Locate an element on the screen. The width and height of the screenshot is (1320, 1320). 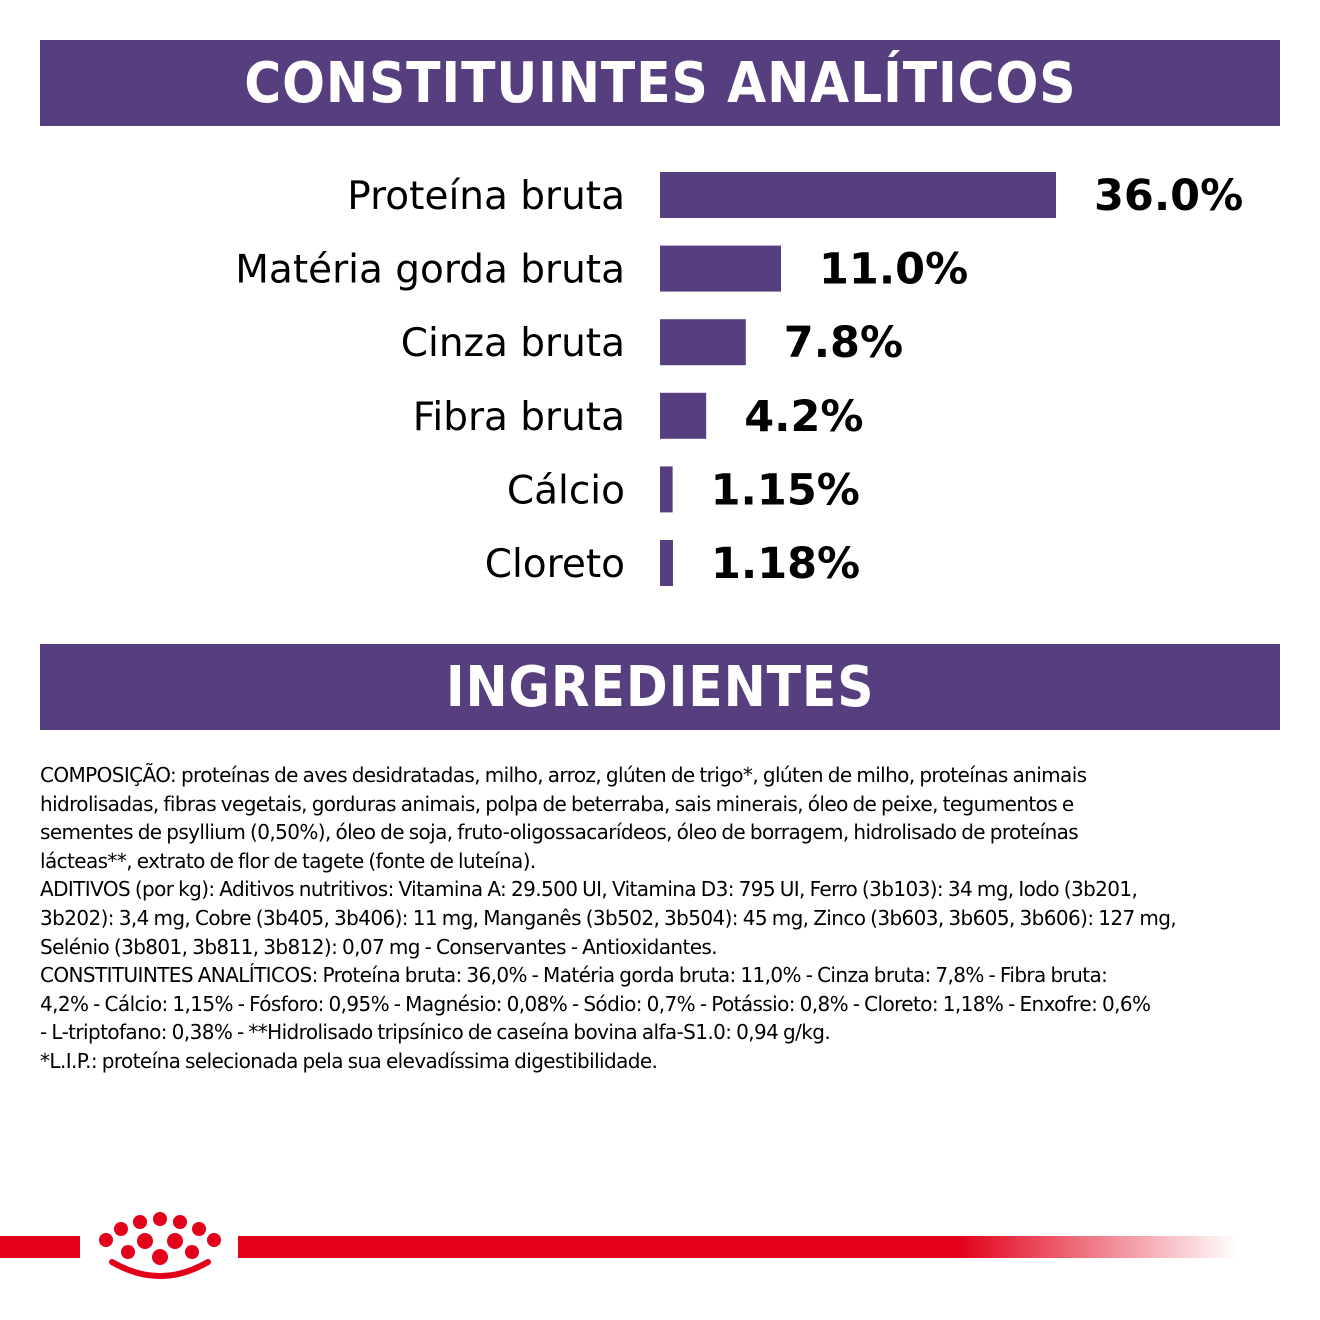
value-label-materia-gorda-bruta: 11.0% is located at coordinates (893, 270).